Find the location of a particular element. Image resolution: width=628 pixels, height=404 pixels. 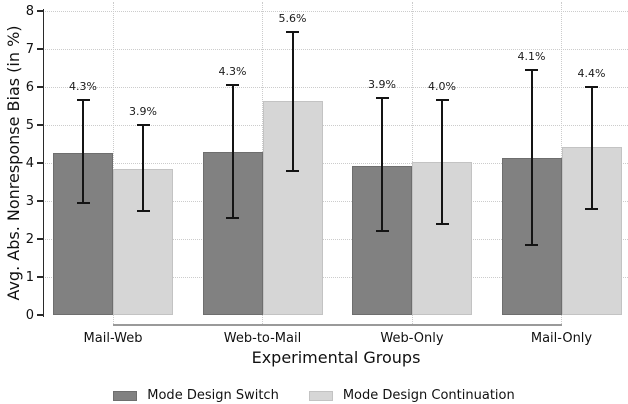

x-category-label-mail-web: Mail-Web is located at coordinates (113, 338).